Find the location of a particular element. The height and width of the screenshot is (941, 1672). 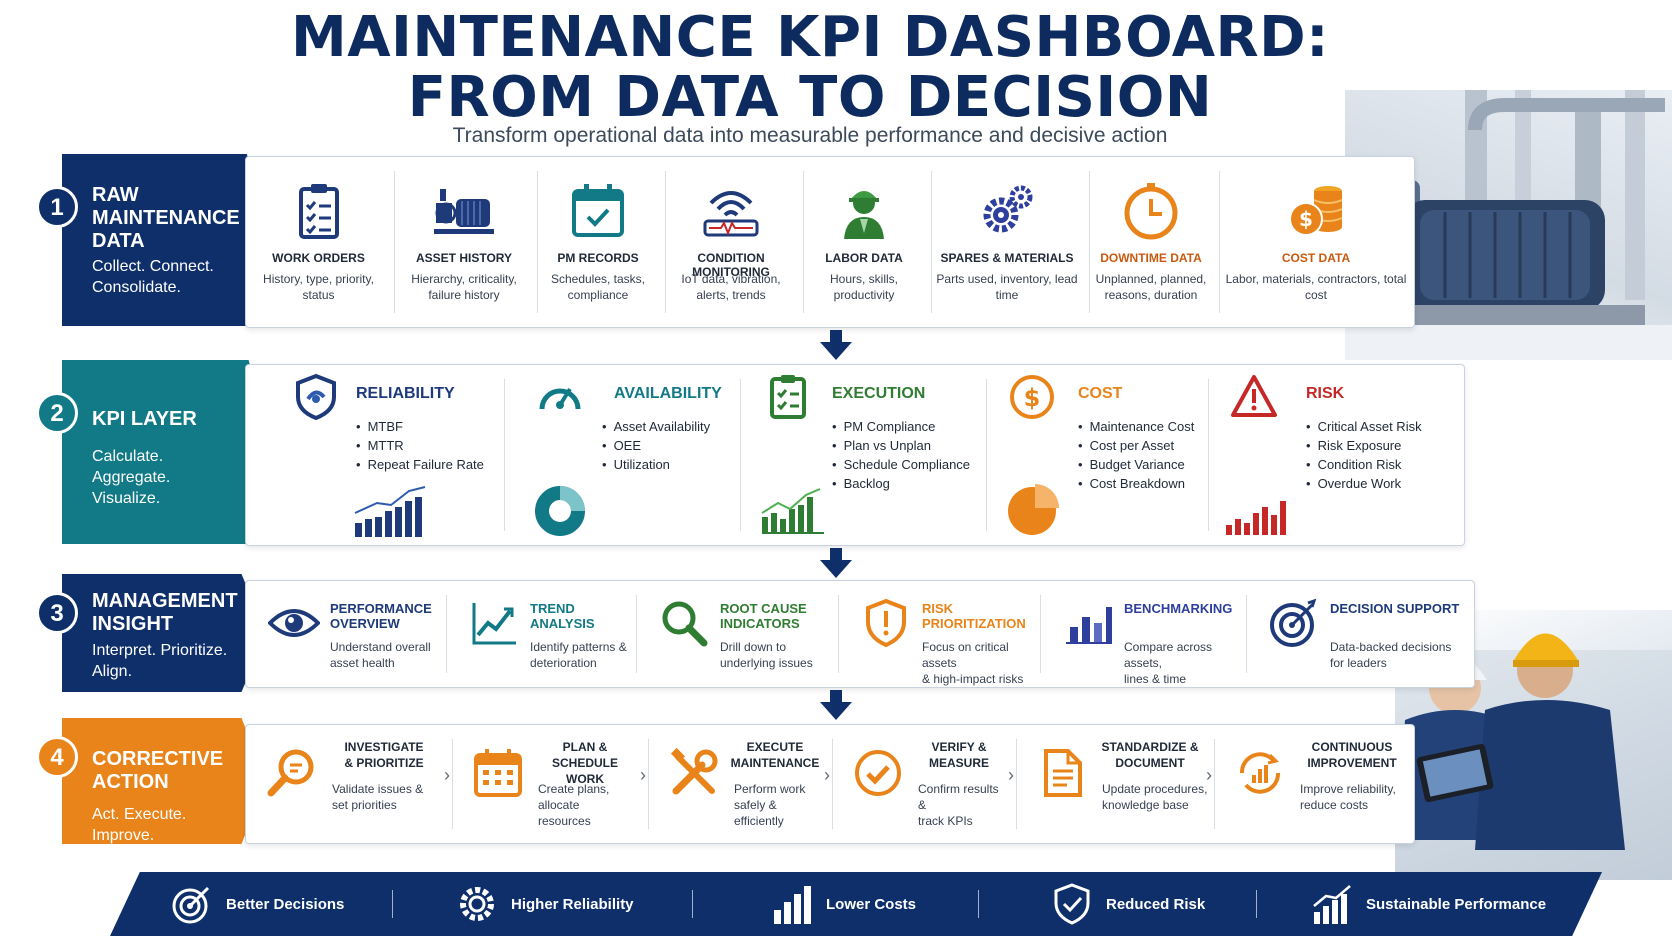

action-label-line: & PRIORITIZE is located at coordinates (384, 763).